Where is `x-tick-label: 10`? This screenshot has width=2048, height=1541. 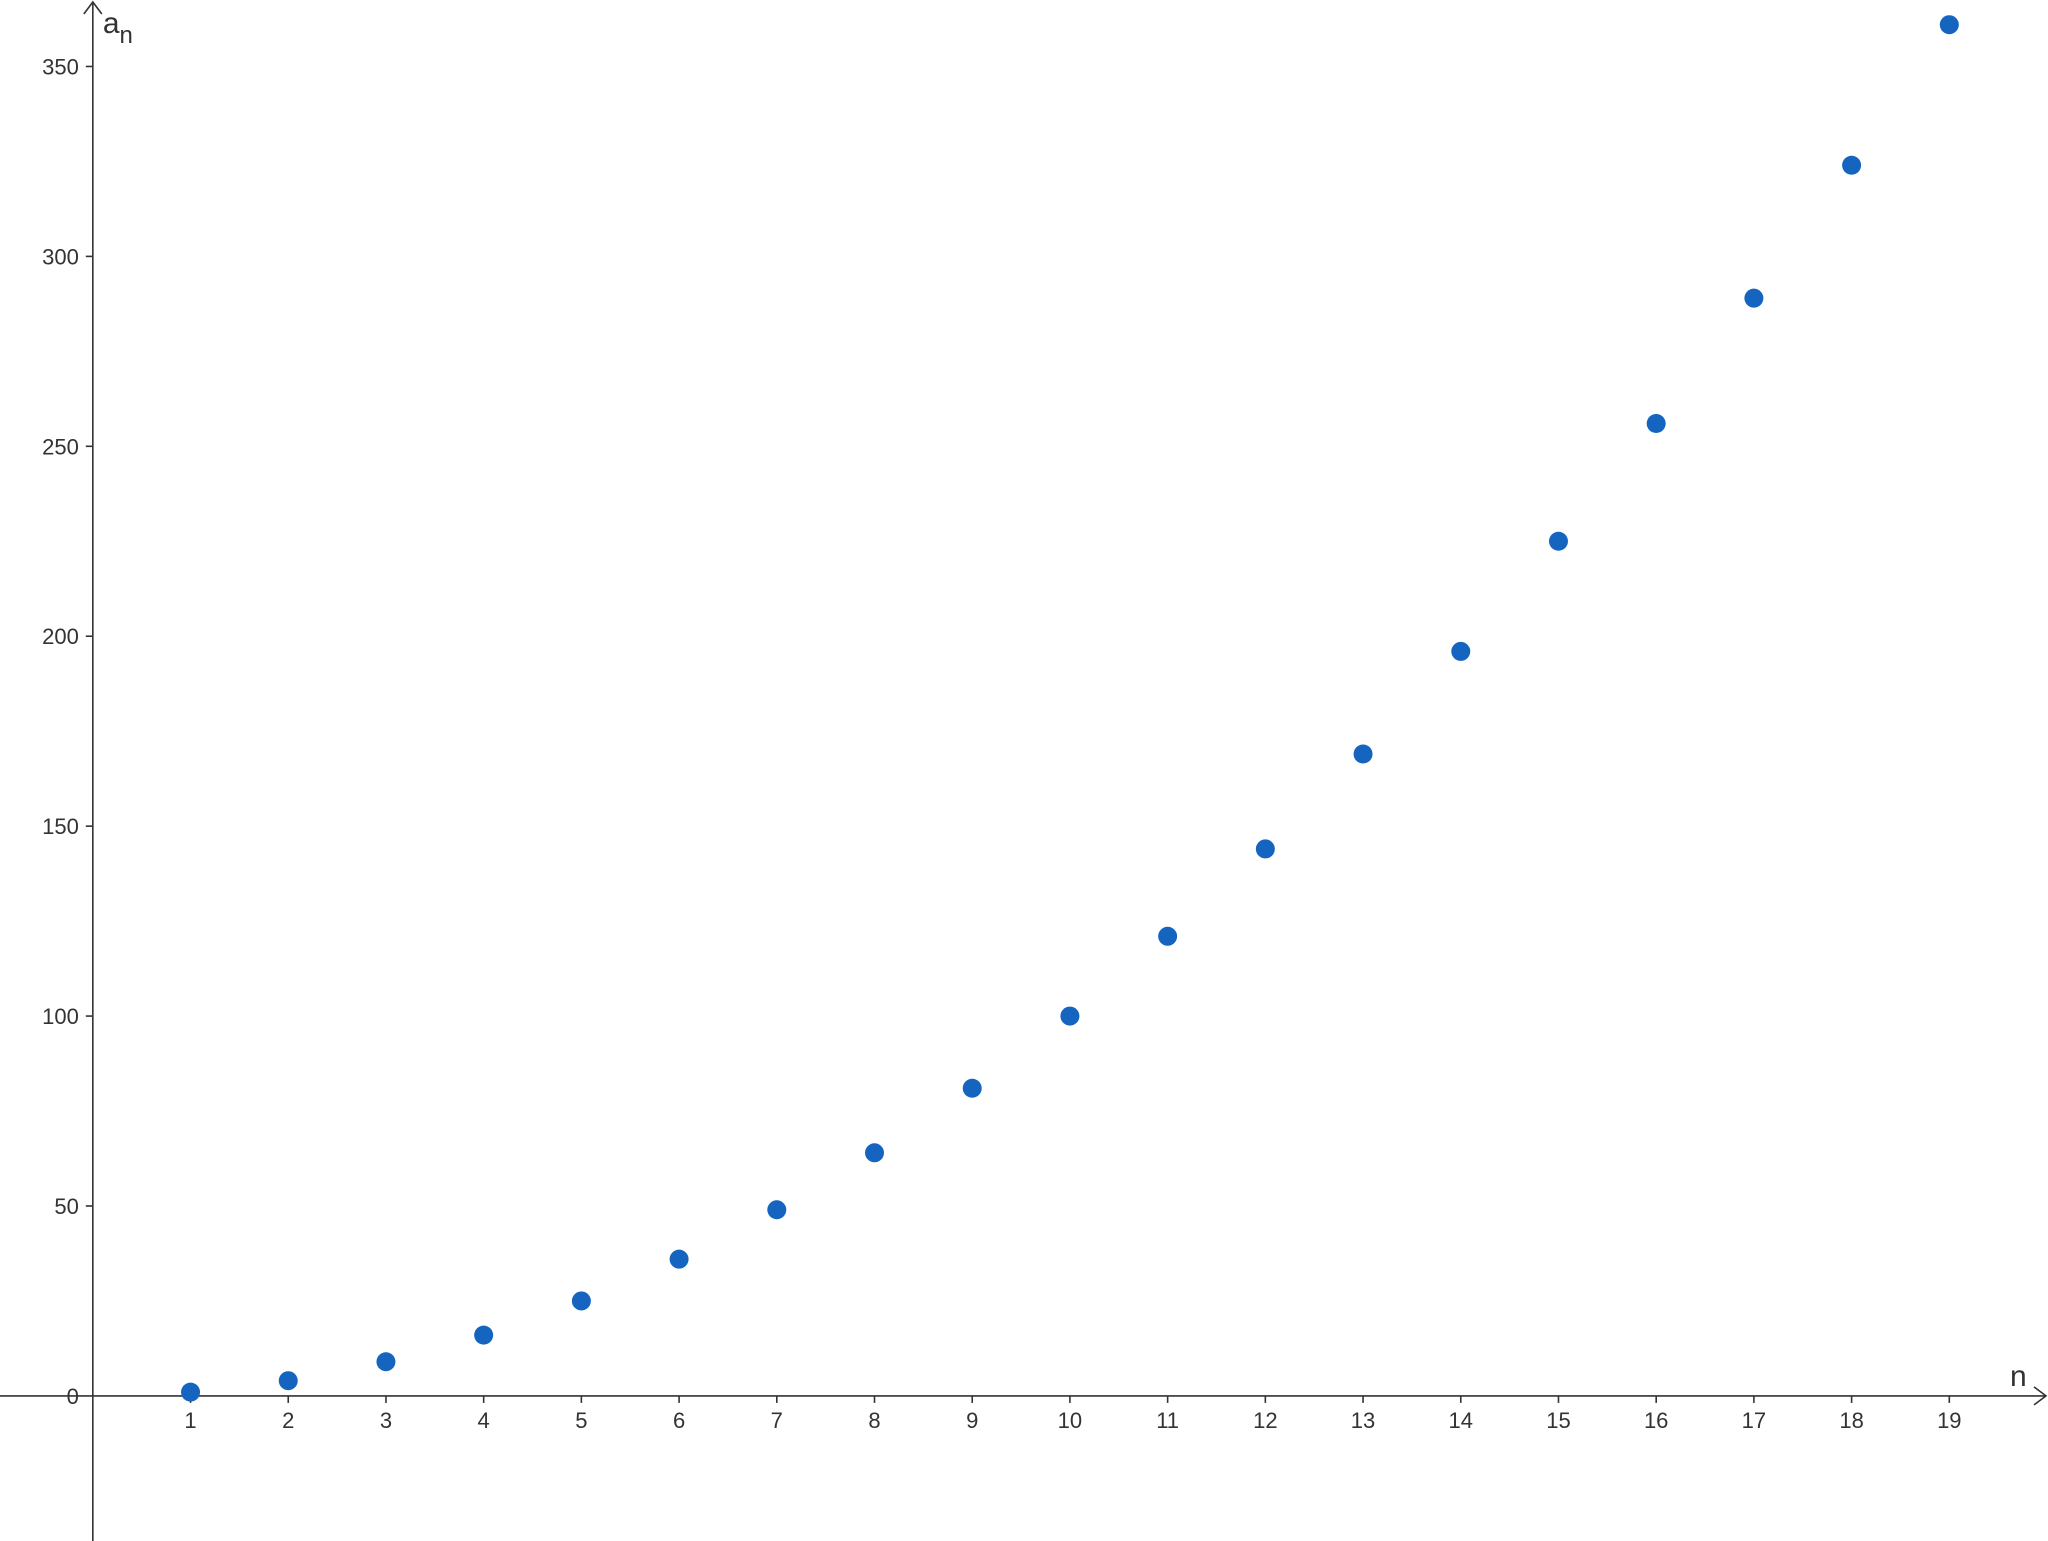
x-tick-label: 10 is located at coordinates (1070, 1420).